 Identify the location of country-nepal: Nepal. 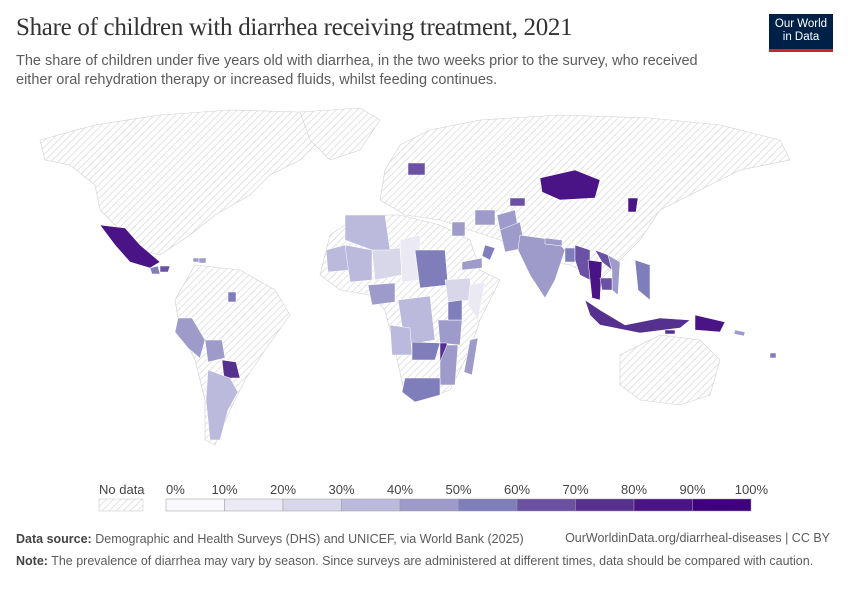
(553, 242).